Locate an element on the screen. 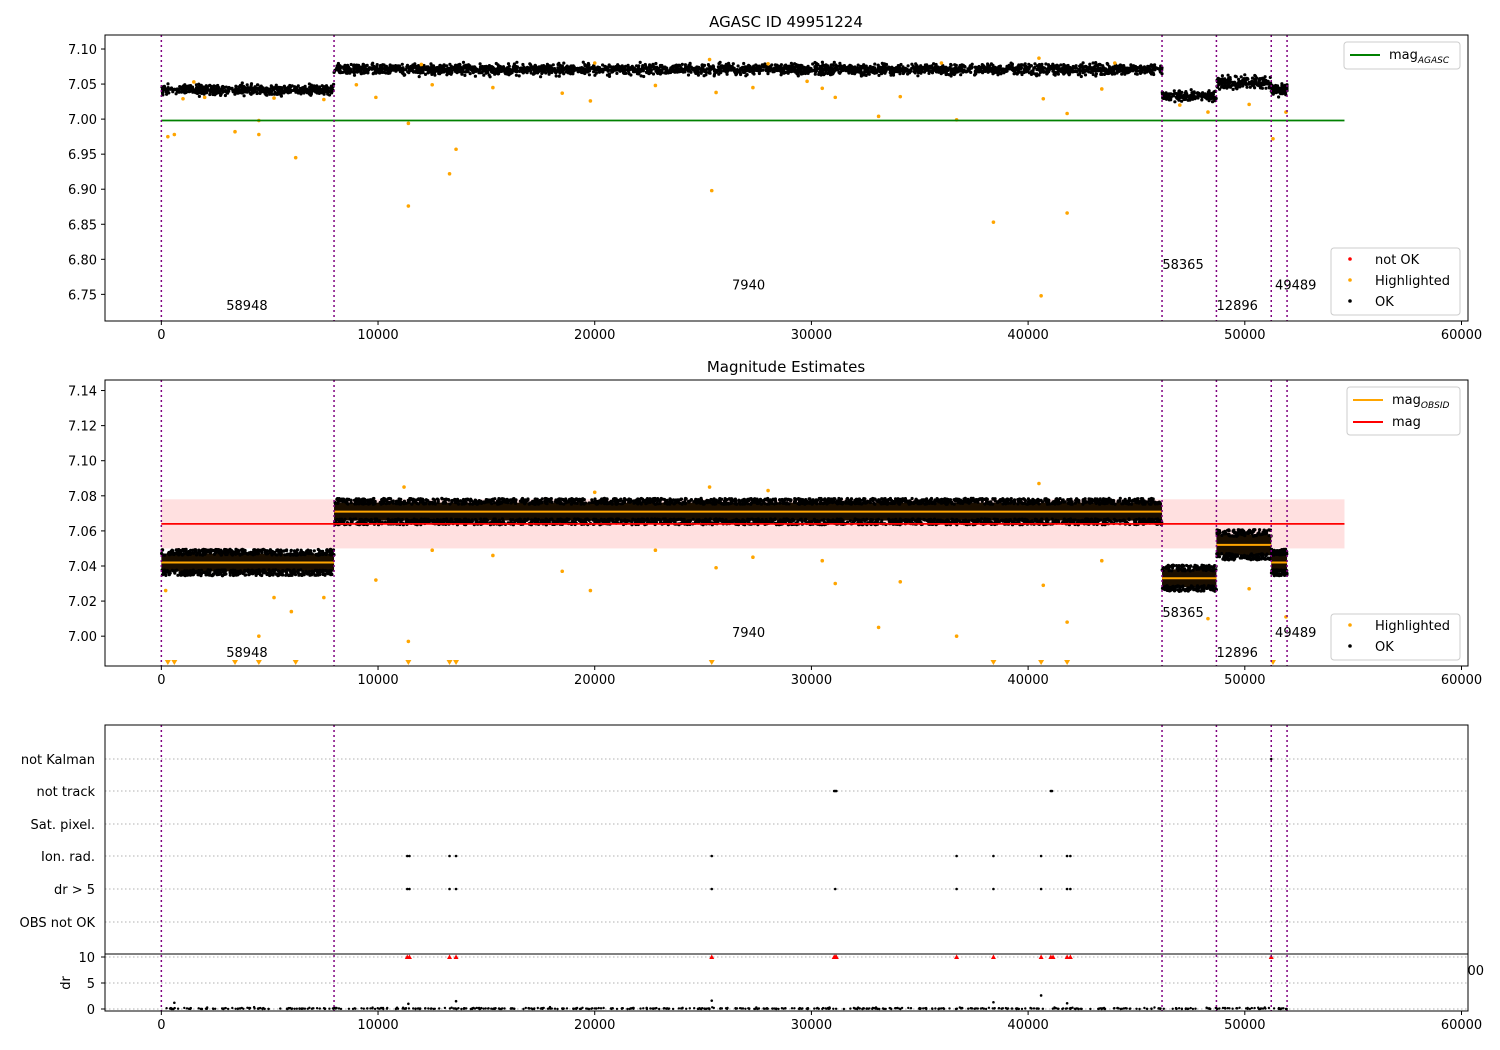 Image resolution: width=1500 pixels, height=1050 pixels. panel-agasc-line-legend: magAGASC is located at coordinates (1402, 55).